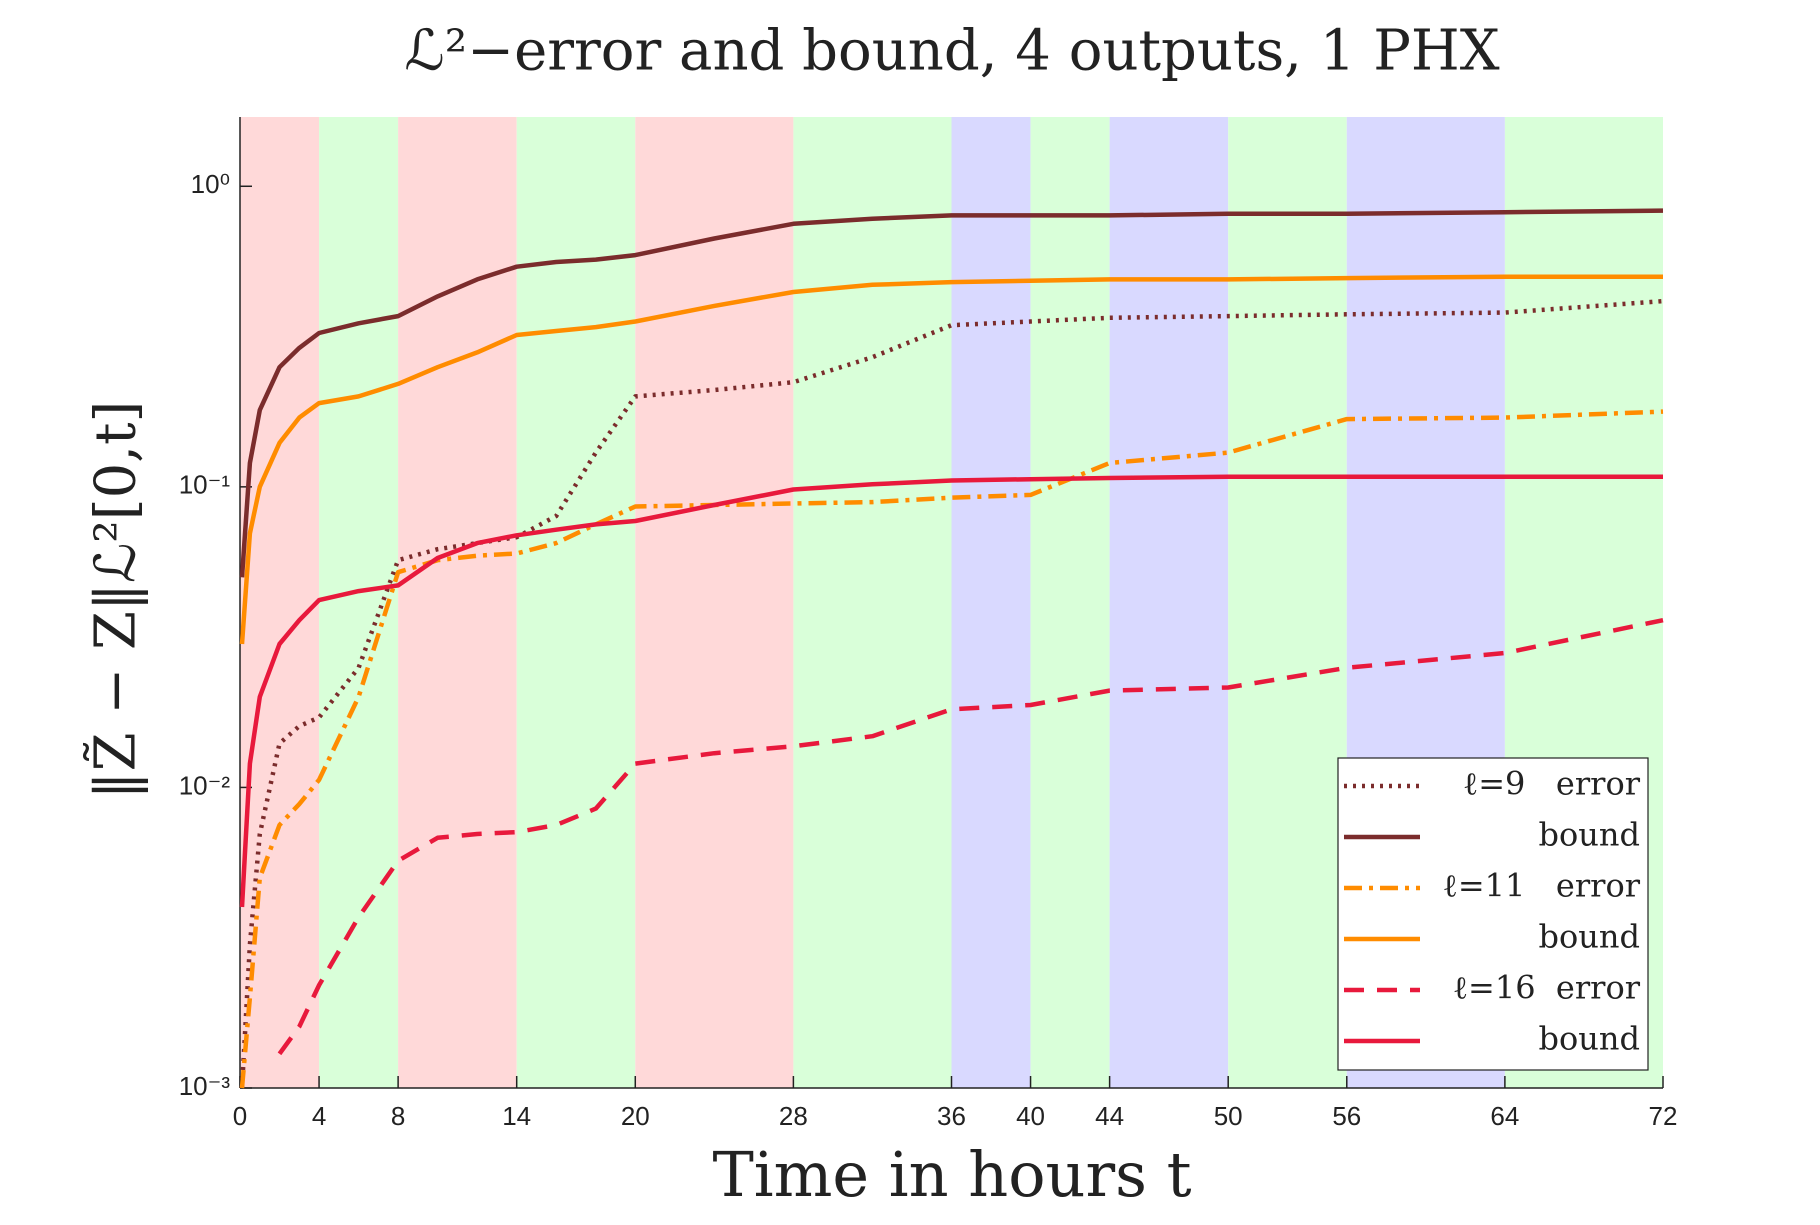  Describe the element at coordinates (240, 1116) in the screenshot. I see `x-tick-label: 0` at that location.